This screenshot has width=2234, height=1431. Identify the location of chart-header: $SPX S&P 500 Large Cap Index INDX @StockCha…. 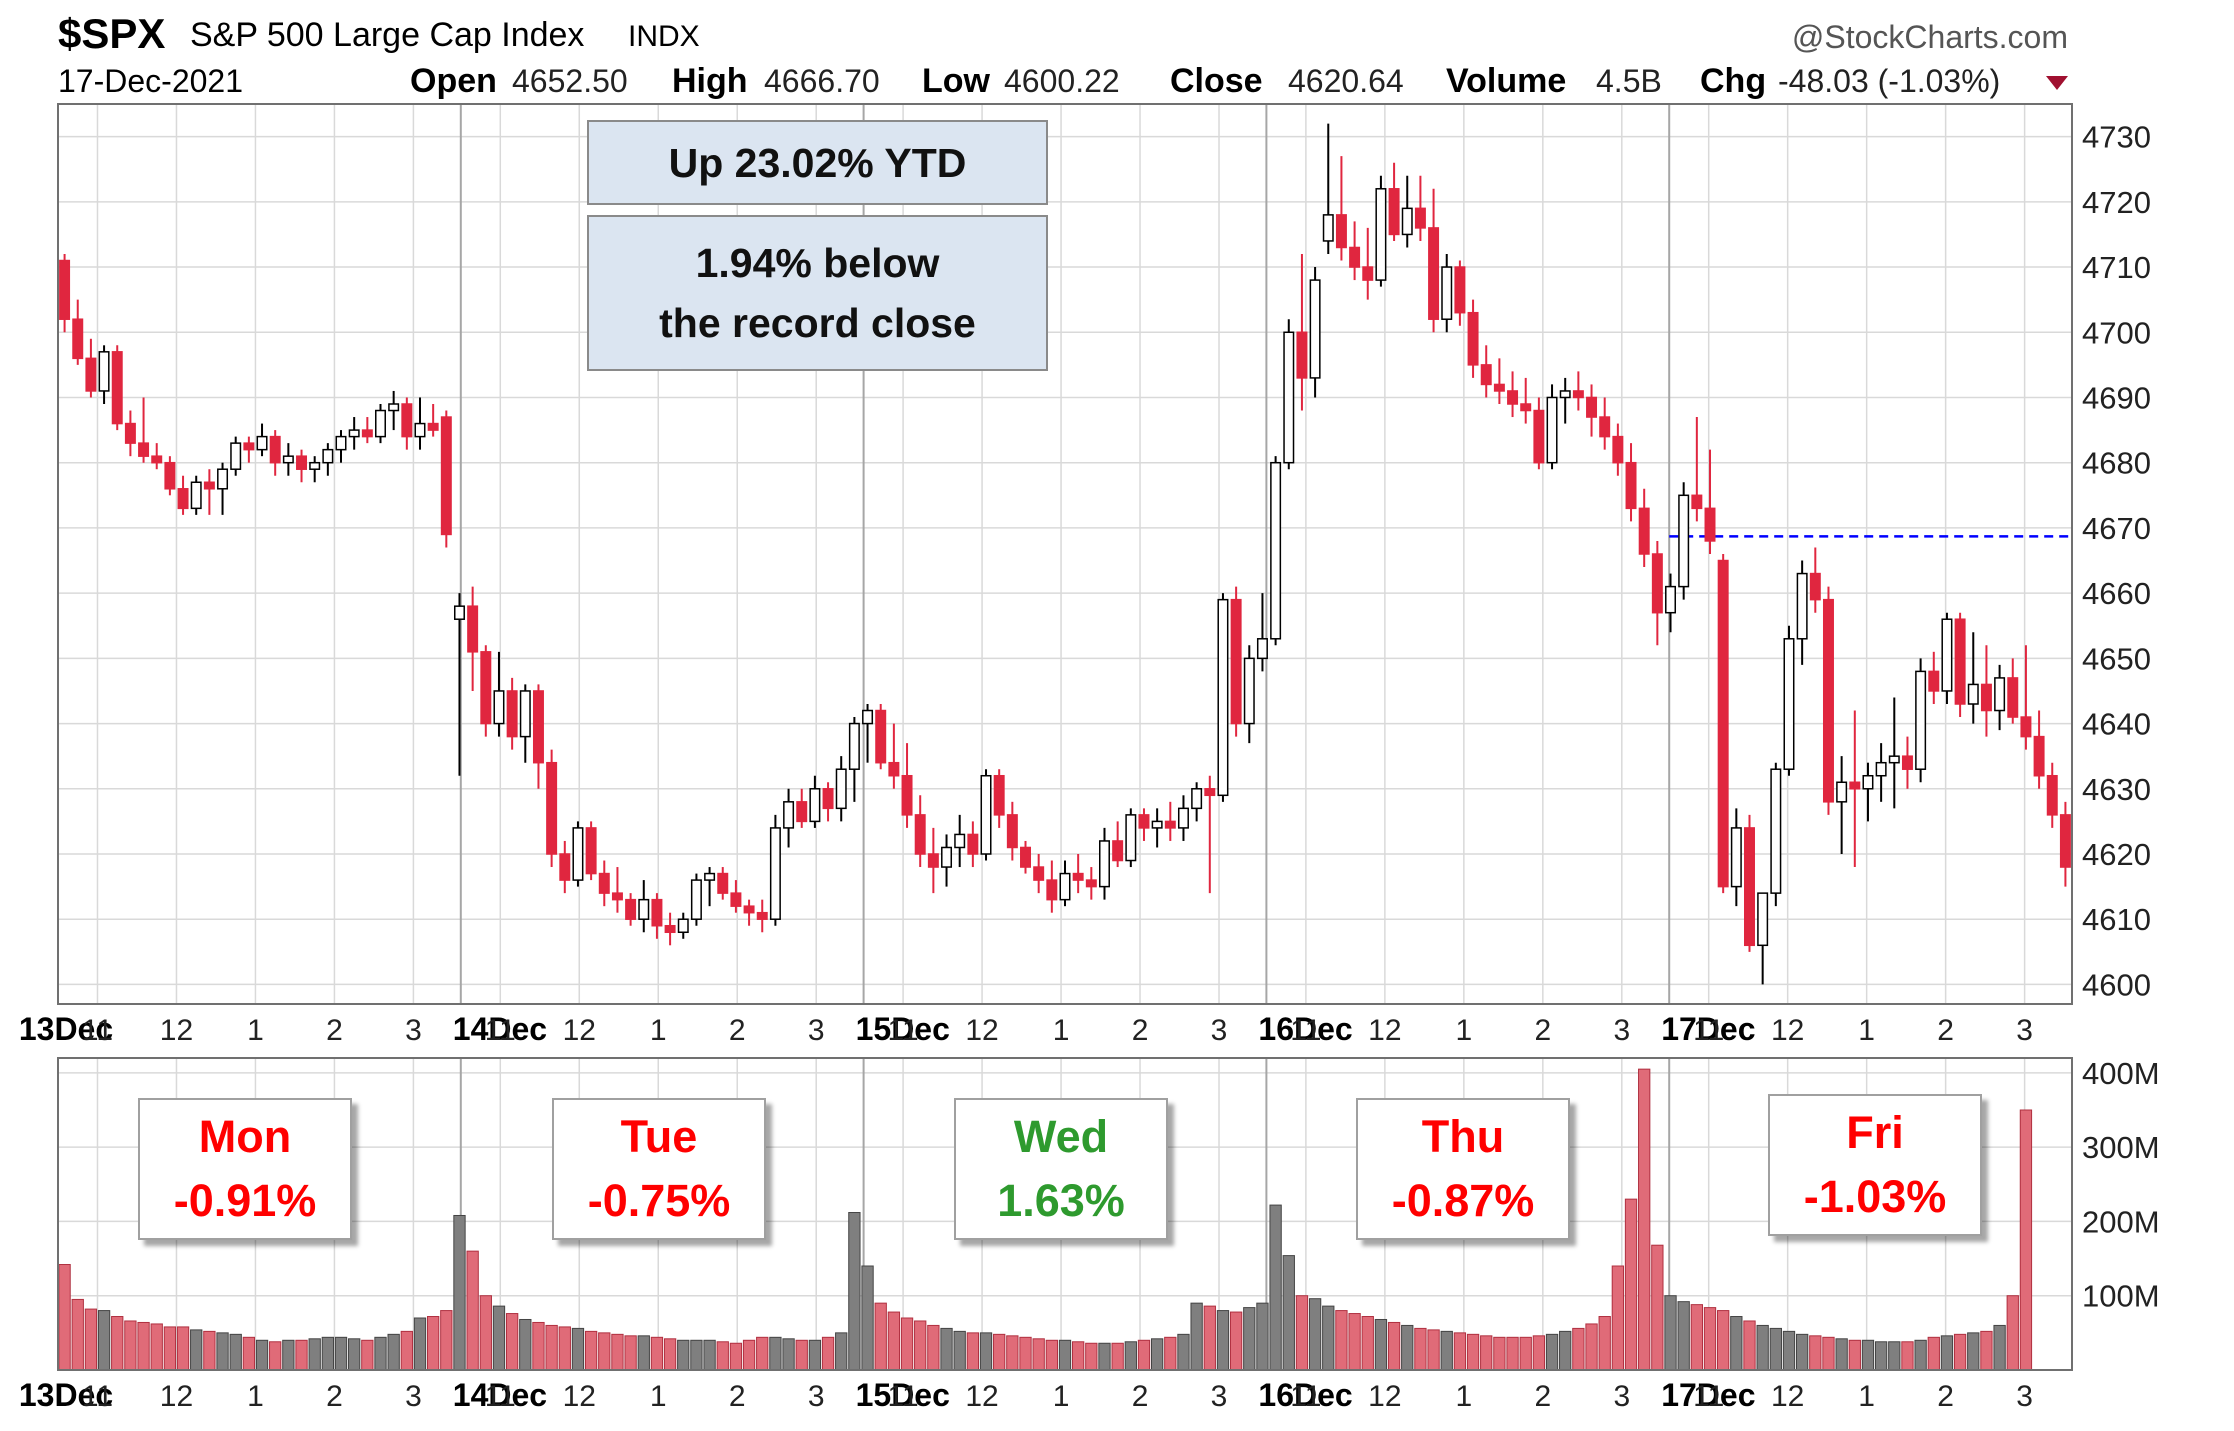
(1063, 55).